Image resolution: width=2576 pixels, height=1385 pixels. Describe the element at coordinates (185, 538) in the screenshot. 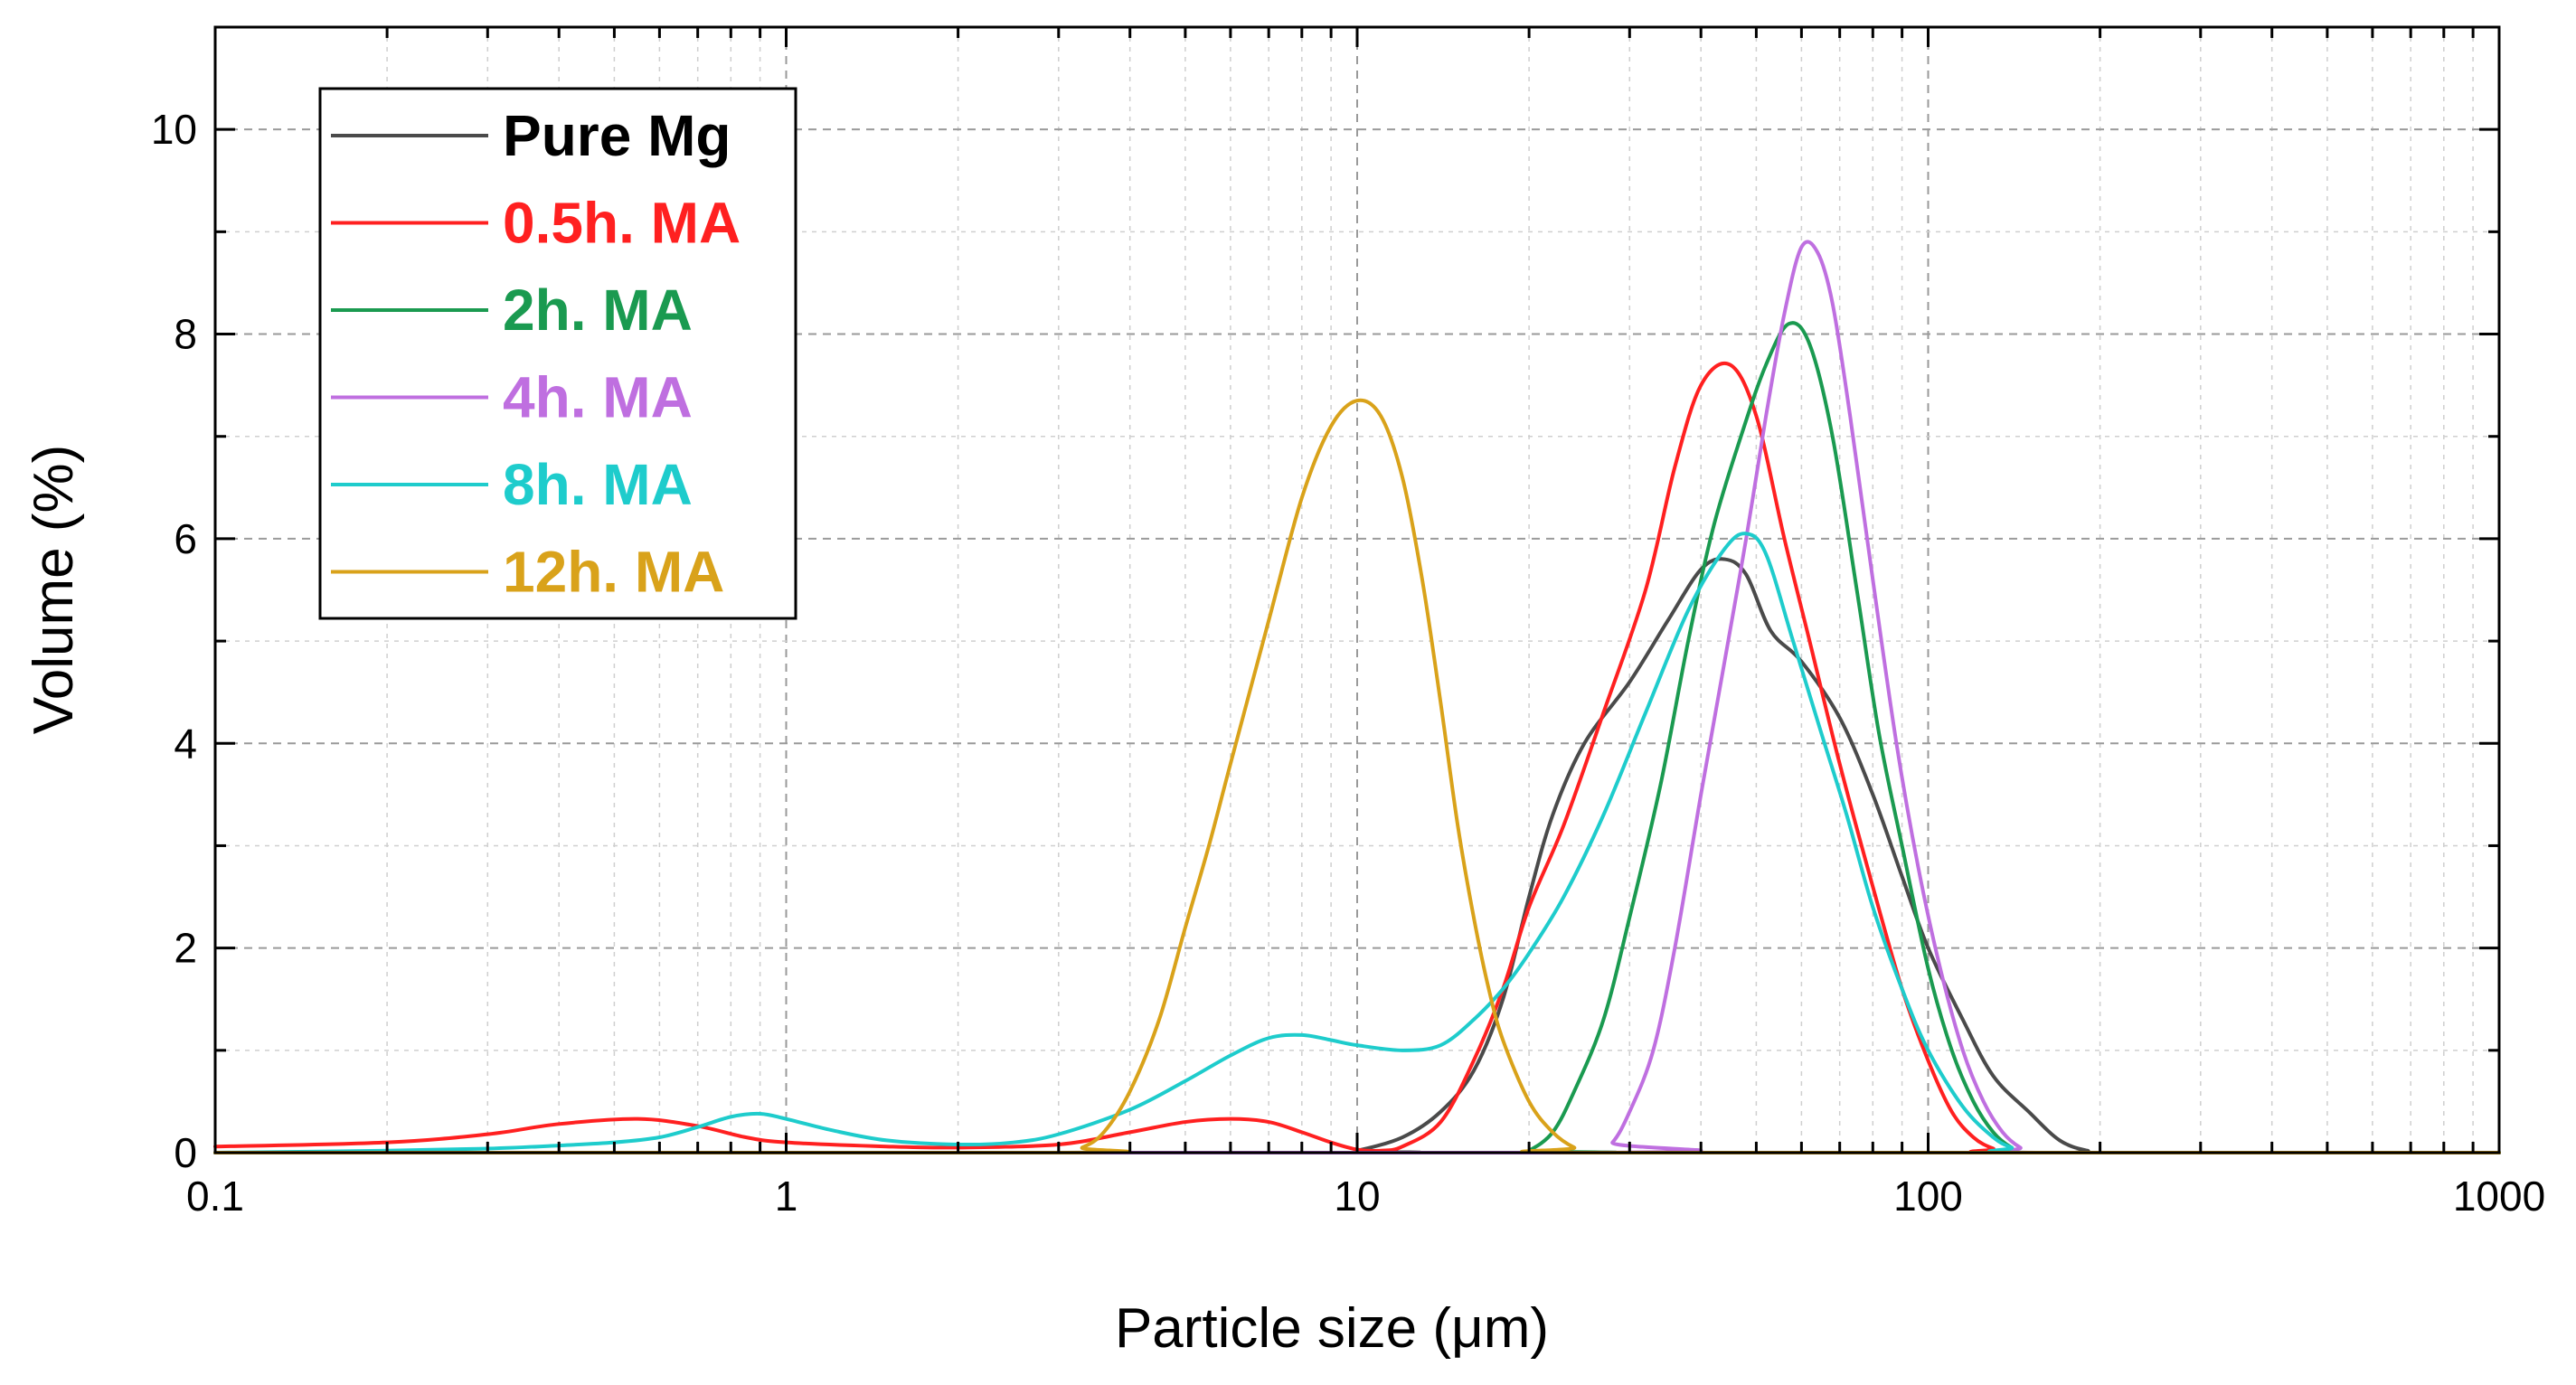

I see `y-tick-label: 6` at that location.